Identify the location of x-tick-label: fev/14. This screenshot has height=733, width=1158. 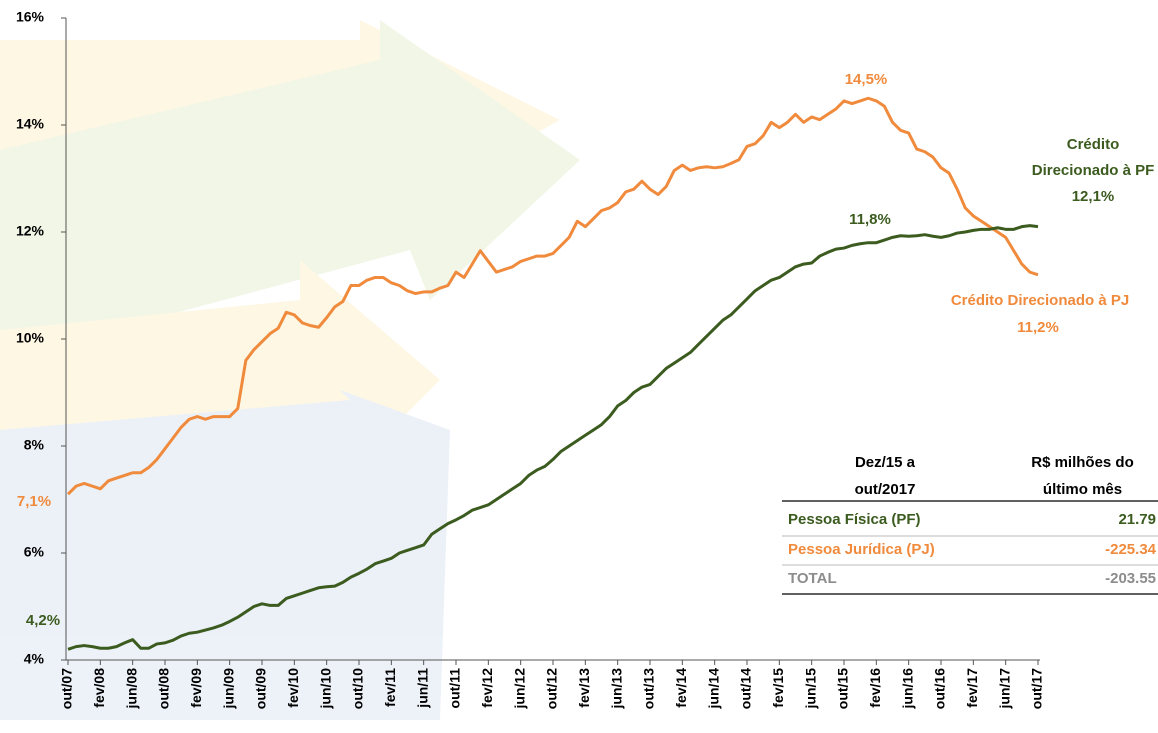
(681, 688).